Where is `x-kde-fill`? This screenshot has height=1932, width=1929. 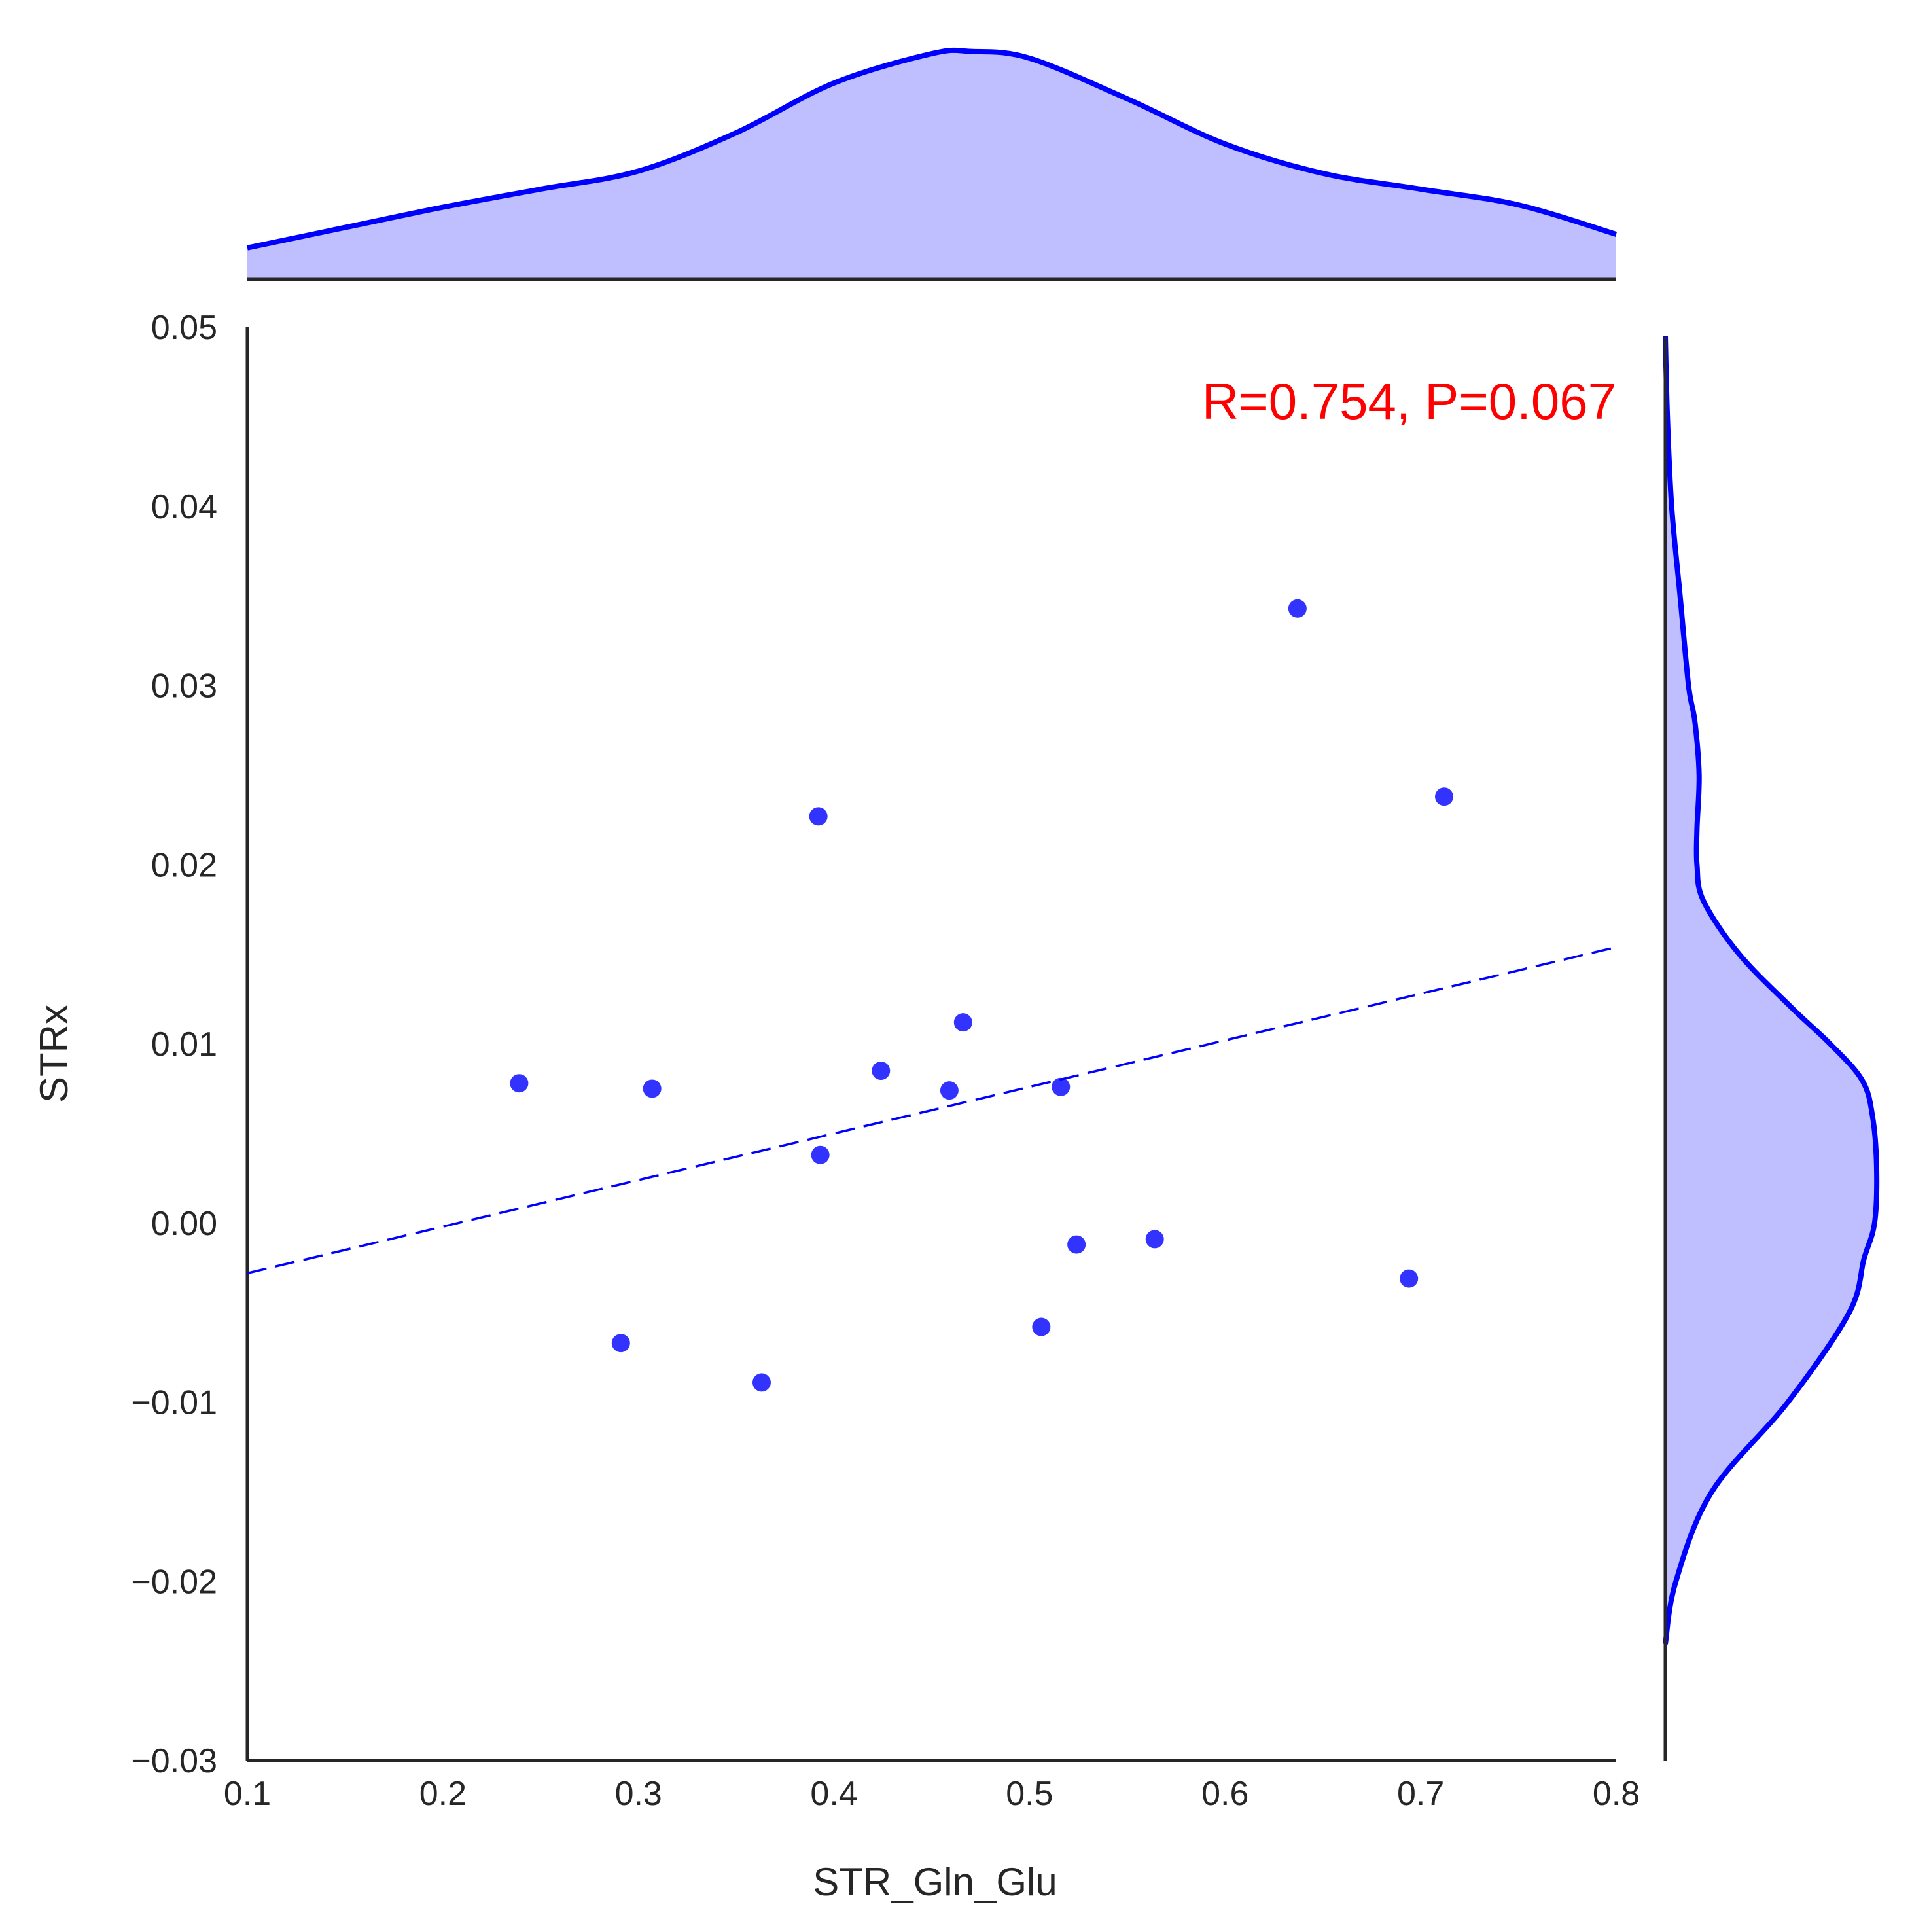 x-kde-fill is located at coordinates (931, 164).